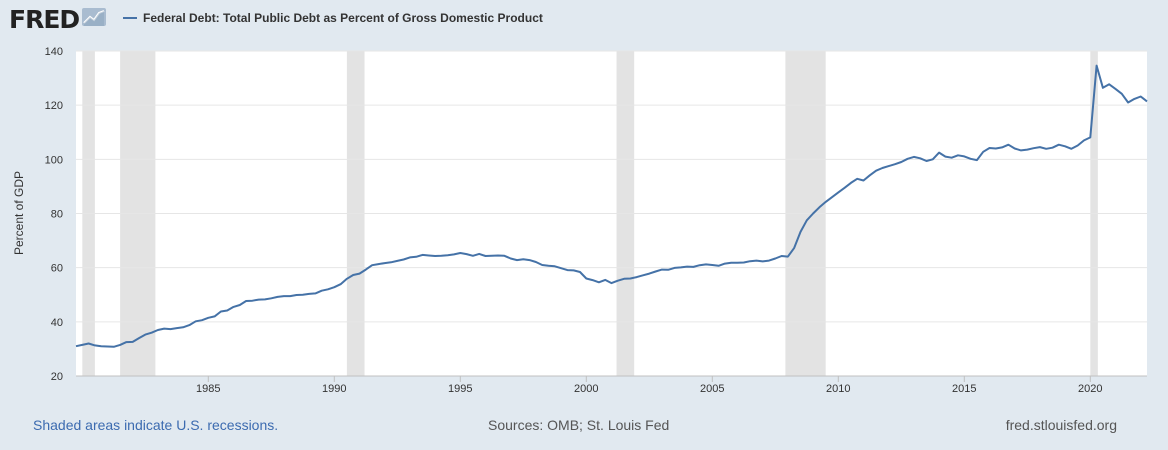 The height and width of the screenshot is (450, 1168). What do you see at coordinates (838, 389) in the screenshot?
I see `x-tick-label: 2010` at bounding box center [838, 389].